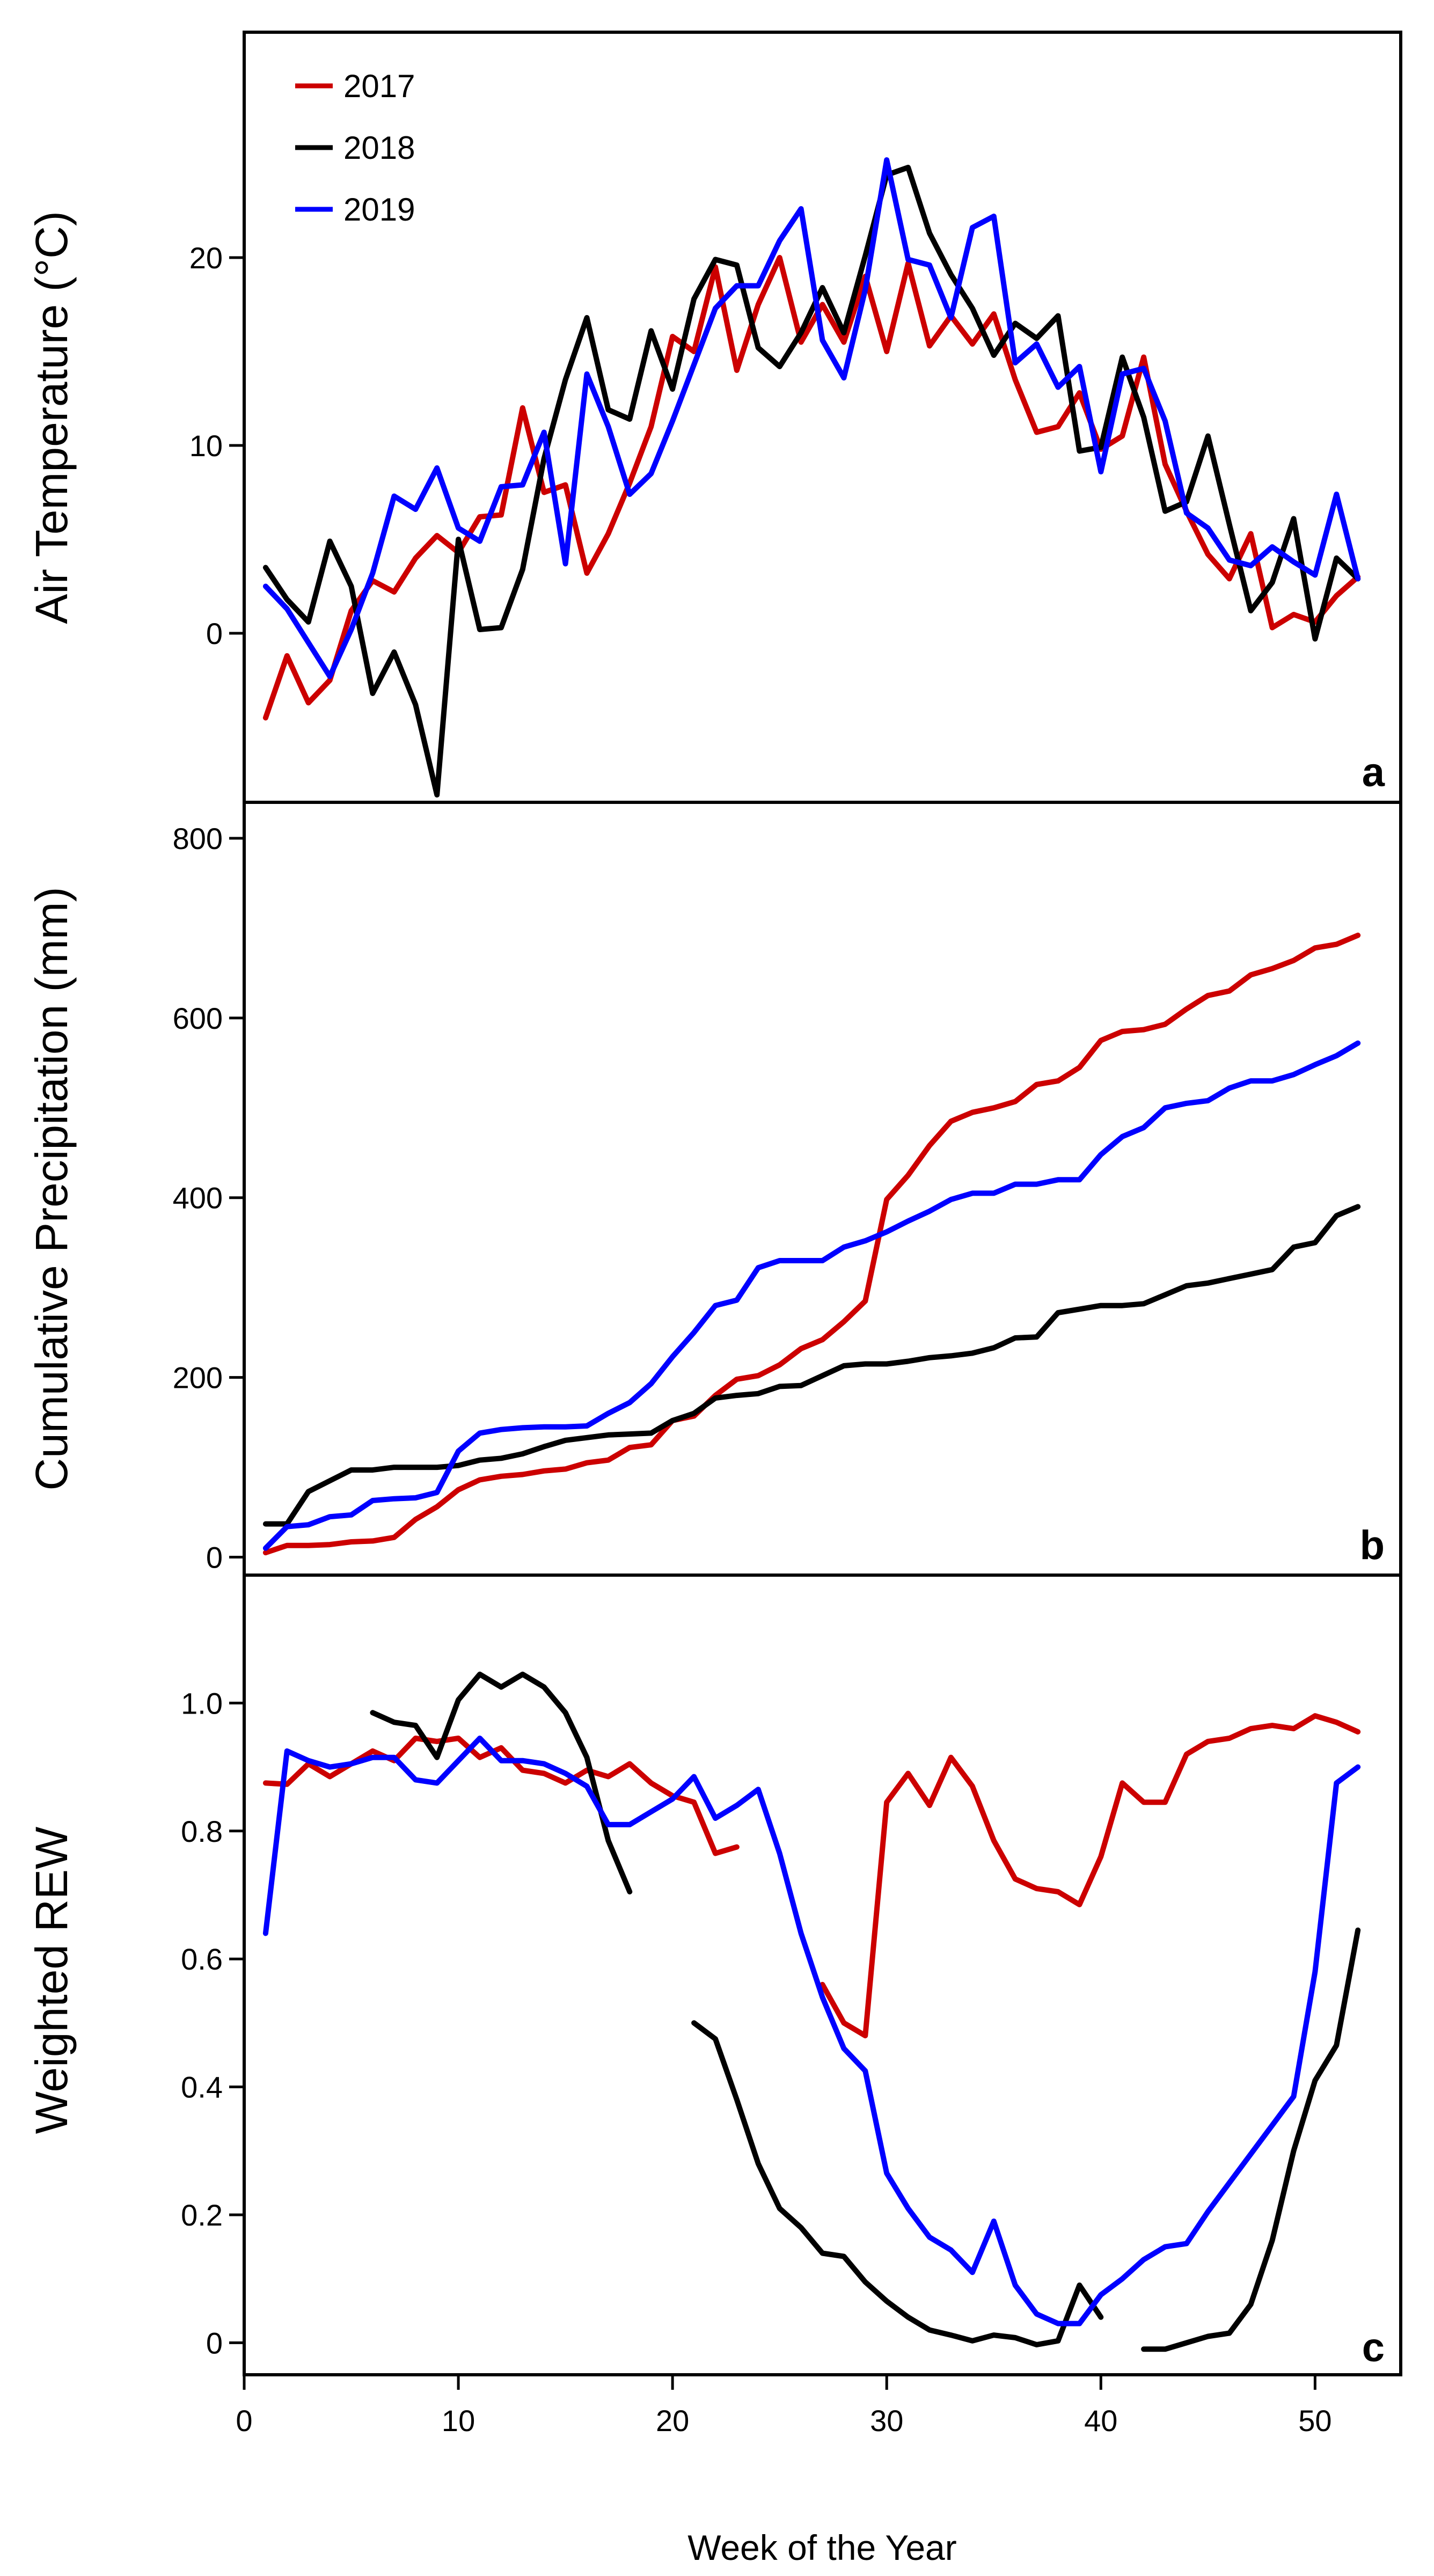 The image size is (1434, 2576). Describe the element at coordinates (202, 2087) in the screenshot. I see `panel-c-y-tick-label: 0.4` at that location.